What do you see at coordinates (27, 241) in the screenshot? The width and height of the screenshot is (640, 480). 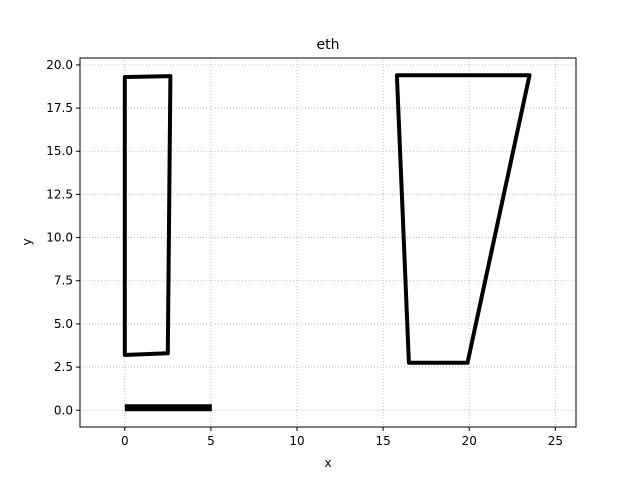 I see `y-axis-label: y` at bounding box center [27, 241].